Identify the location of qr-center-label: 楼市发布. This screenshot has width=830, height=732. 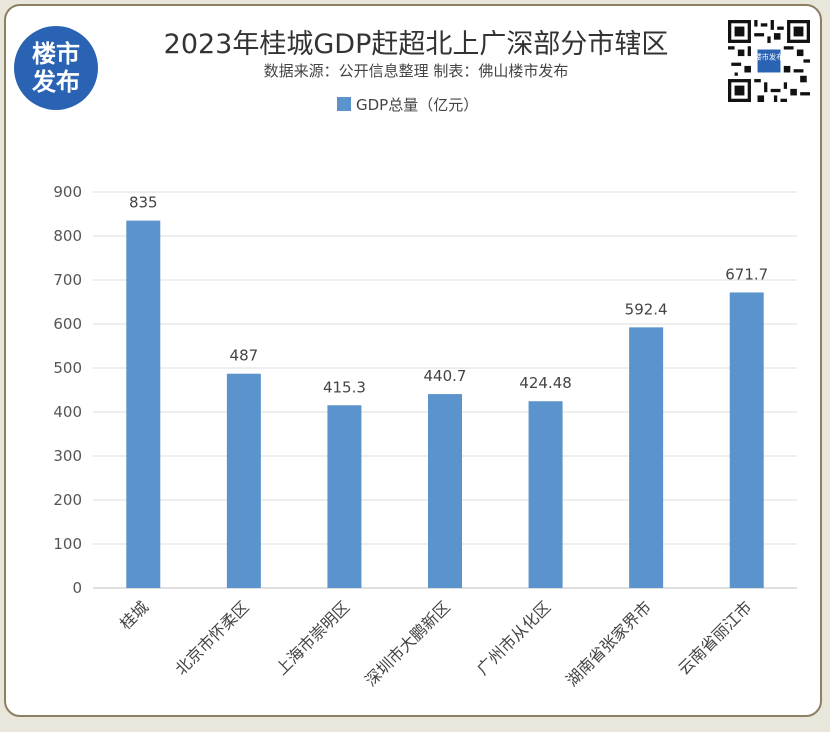
(769, 56).